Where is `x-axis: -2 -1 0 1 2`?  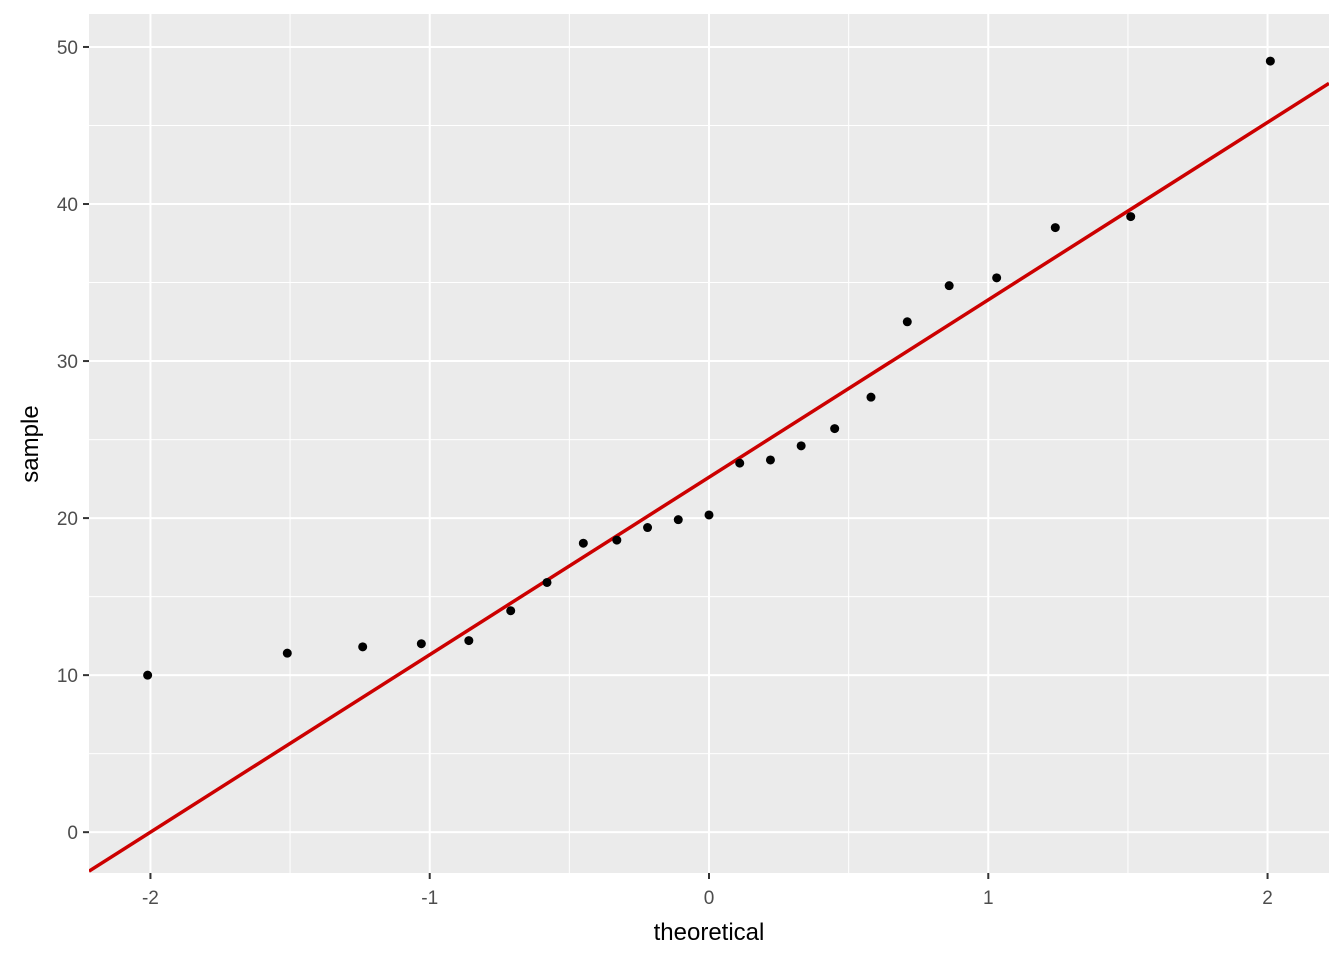
x-axis: -2 -1 0 1 2 is located at coordinates (707, 891).